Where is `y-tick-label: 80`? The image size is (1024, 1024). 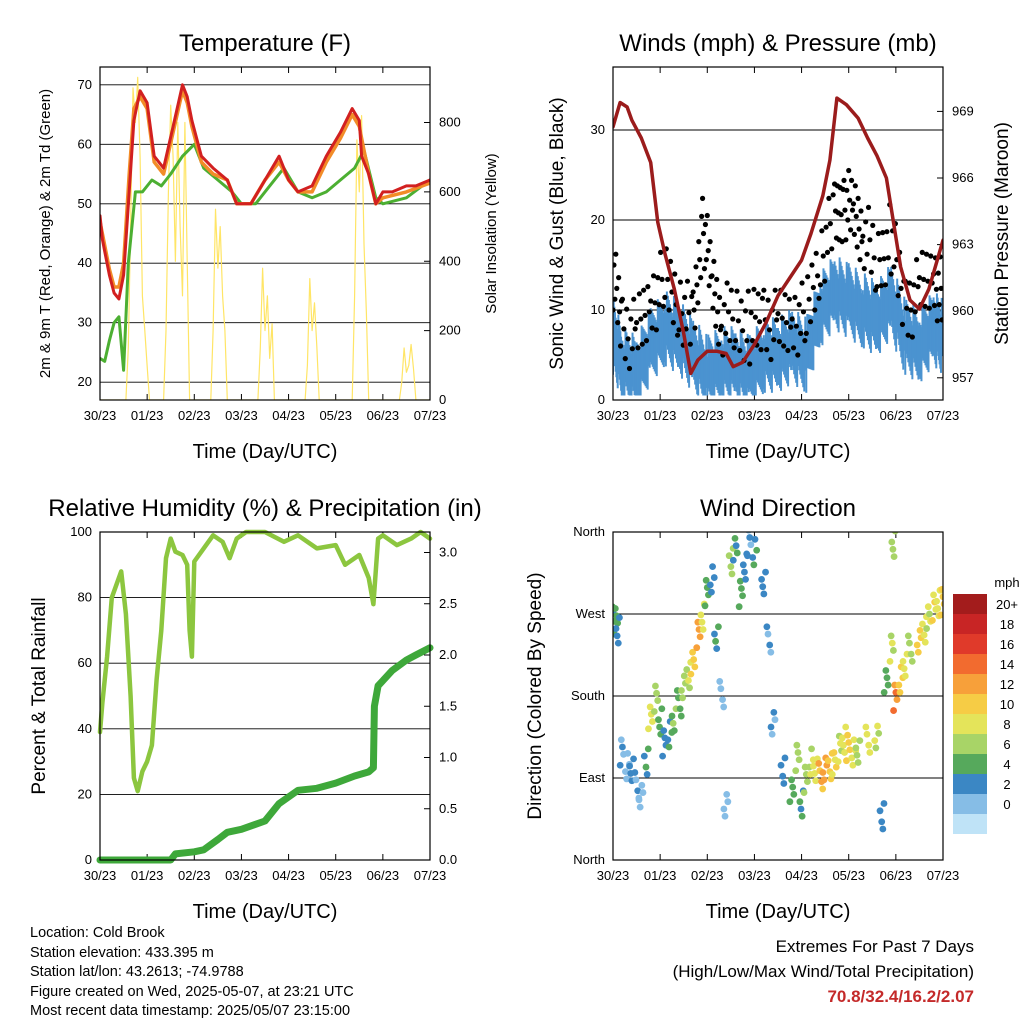
y-tick-label: 80 is located at coordinates (85, 597).